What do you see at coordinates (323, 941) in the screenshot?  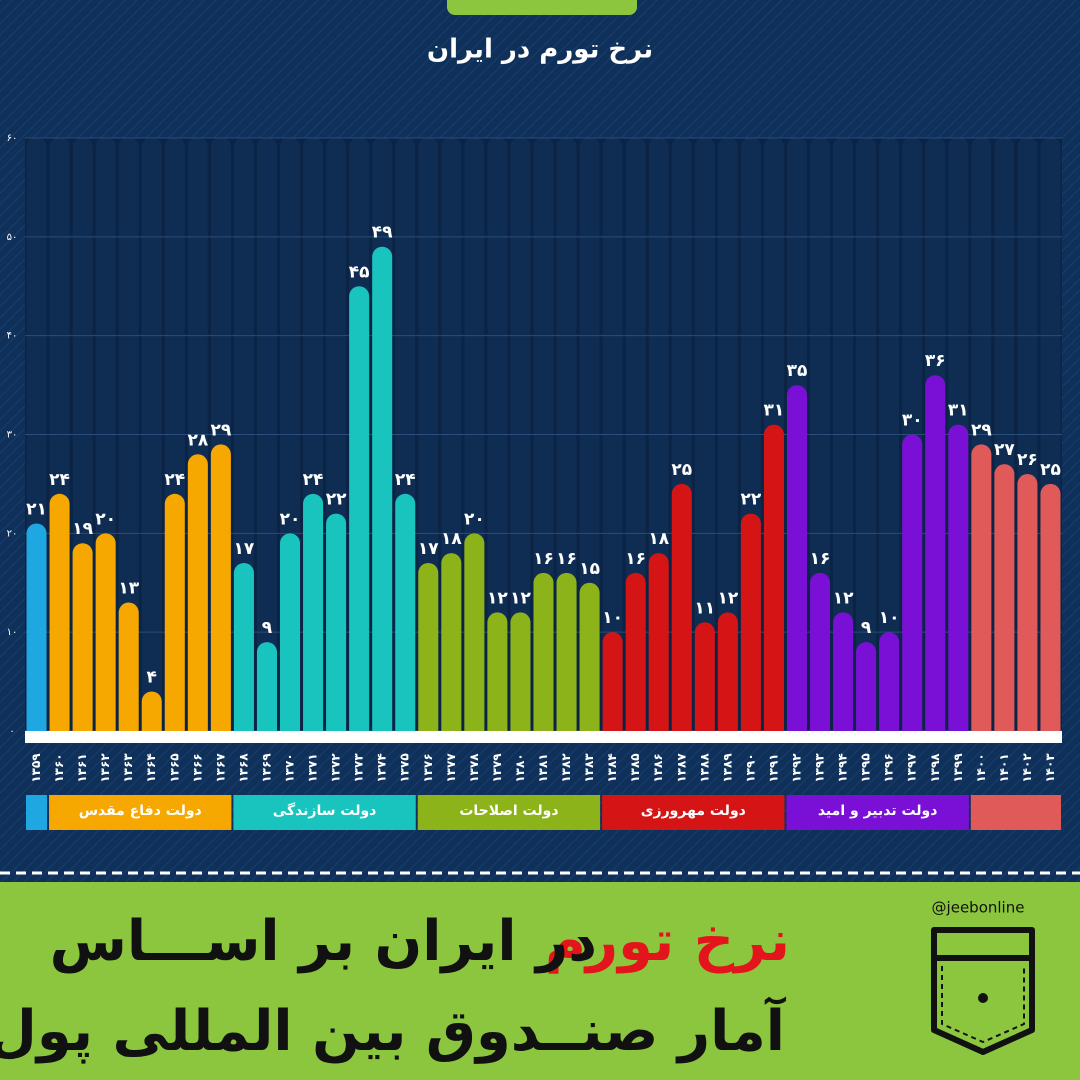 I see `banner-line1: در ایران بر اســـاس` at bounding box center [323, 941].